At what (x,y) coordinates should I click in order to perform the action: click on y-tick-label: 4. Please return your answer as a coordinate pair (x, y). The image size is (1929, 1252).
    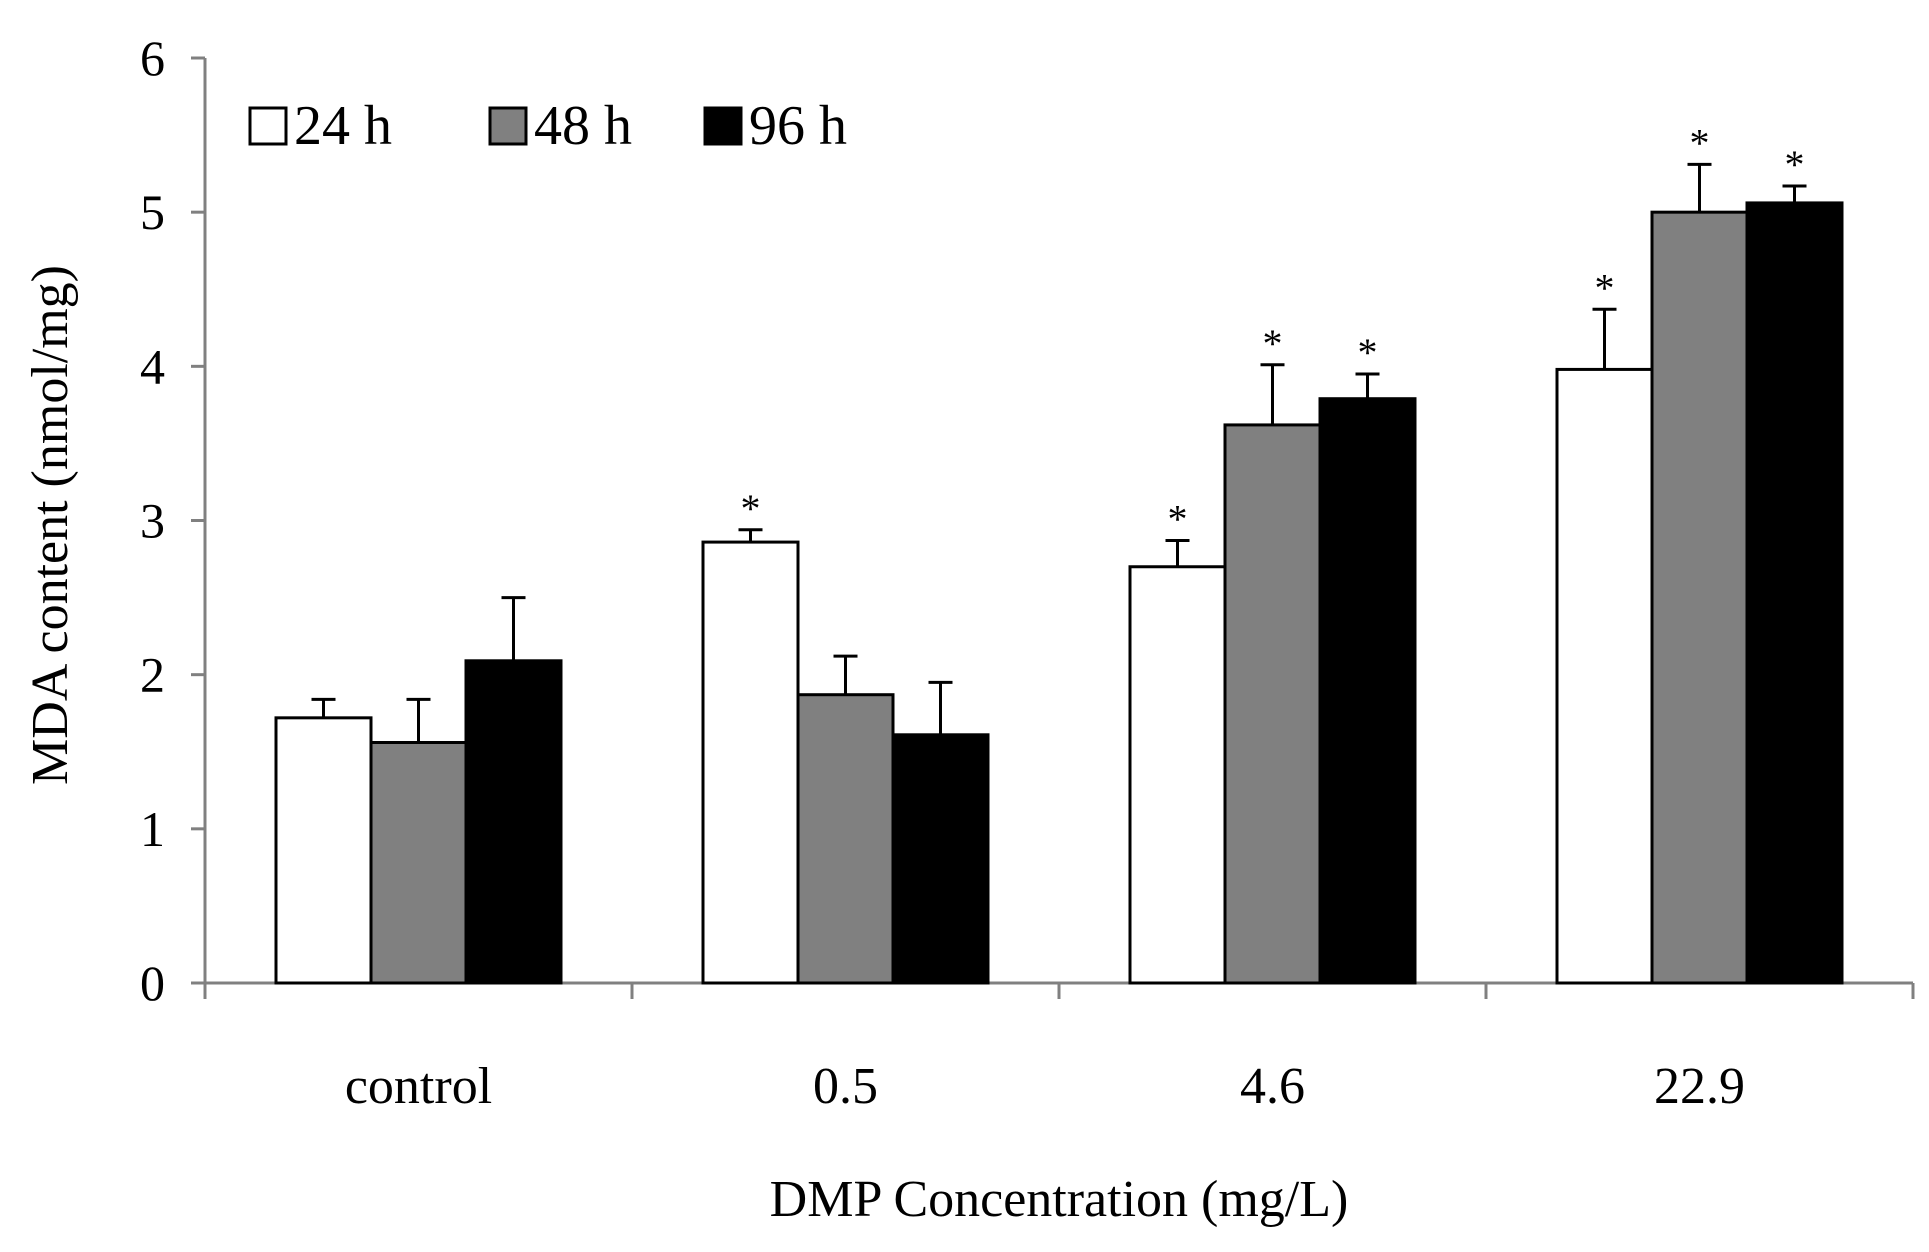
    Looking at the image, I should click on (152, 366).